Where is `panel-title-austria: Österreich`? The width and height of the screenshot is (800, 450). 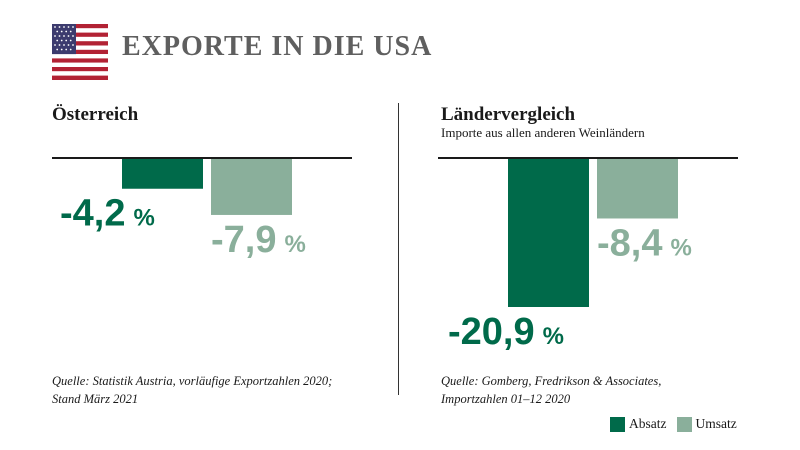 panel-title-austria: Österreich is located at coordinates (95, 114).